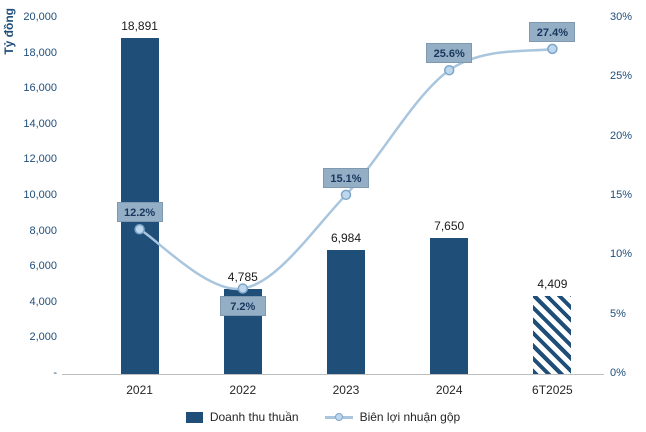 Image resolution: width=646 pixels, height=432 pixels. What do you see at coordinates (242, 276) in the screenshot?
I see `bar-value-label: 4,785` at bounding box center [242, 276].